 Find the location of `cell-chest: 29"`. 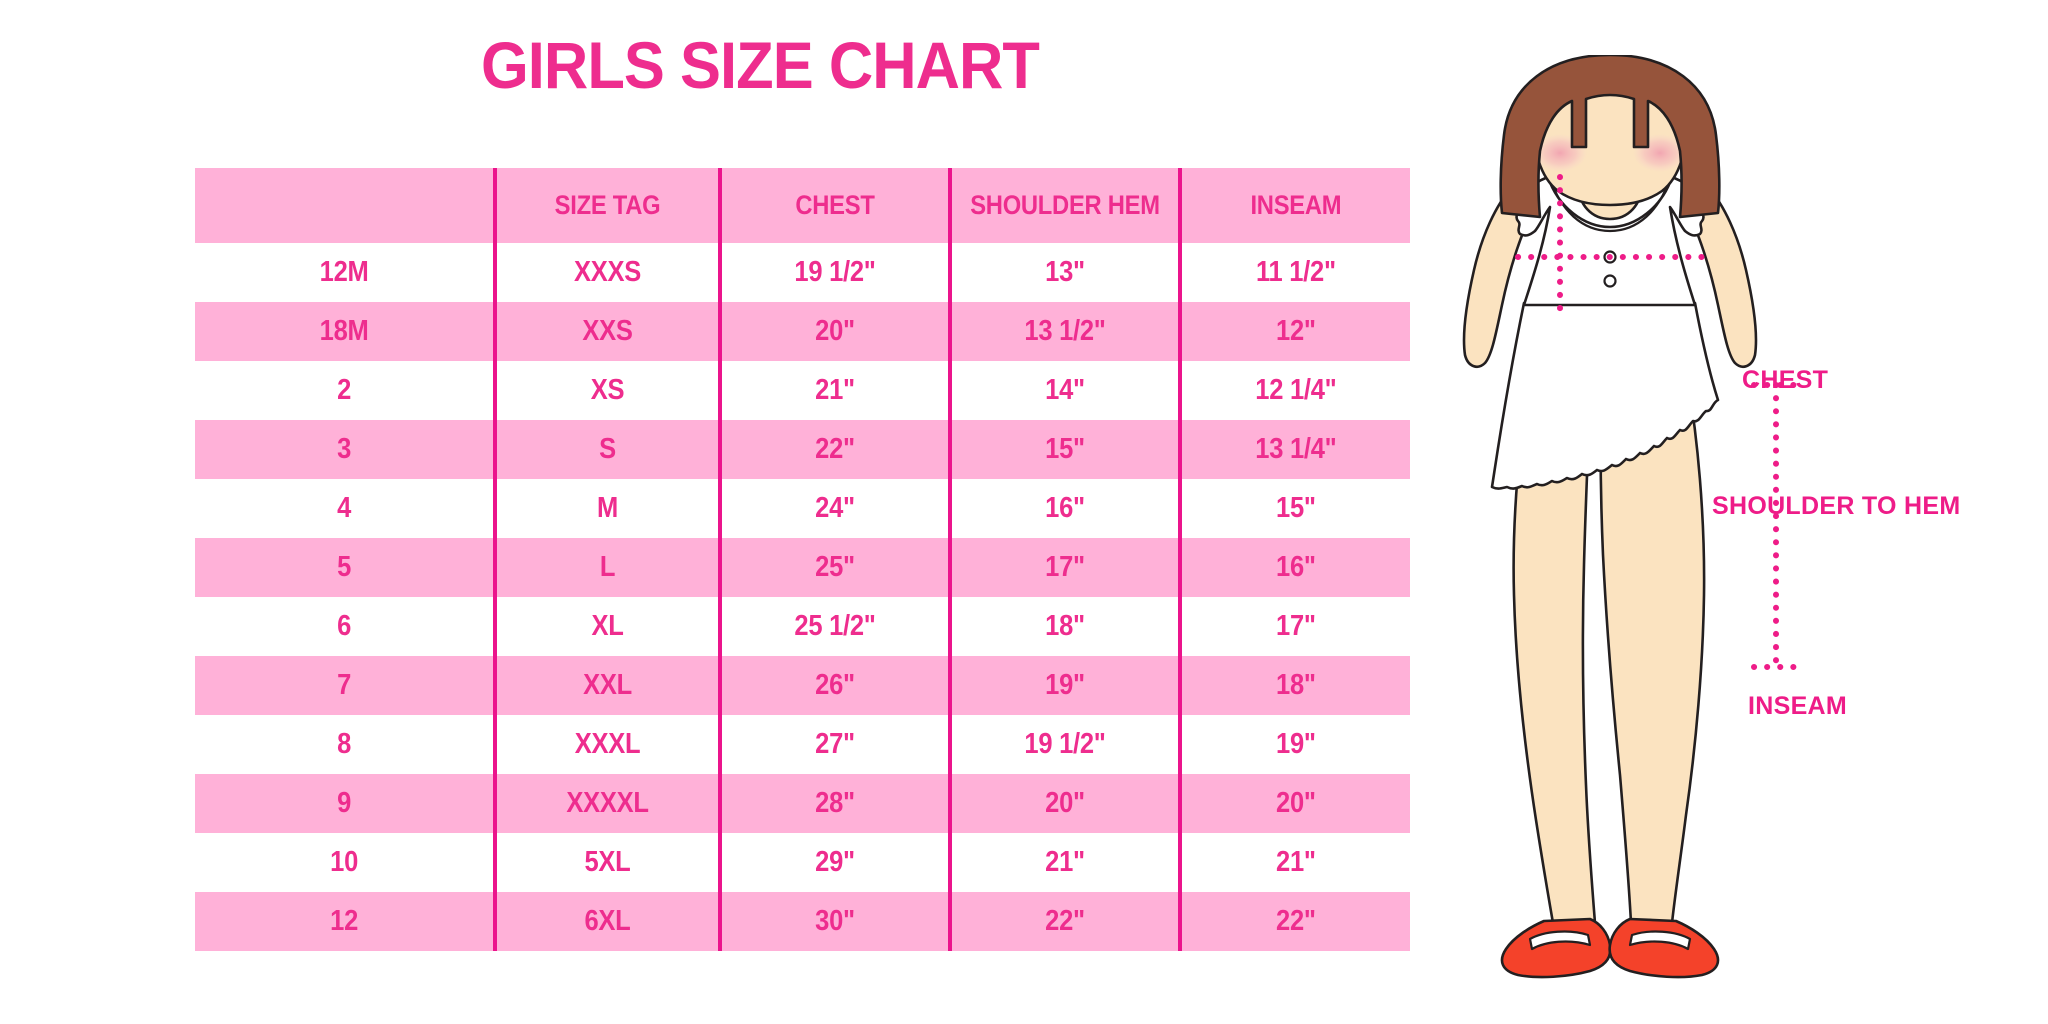

cell-chest: 29" is located at coordinates (834, 862).